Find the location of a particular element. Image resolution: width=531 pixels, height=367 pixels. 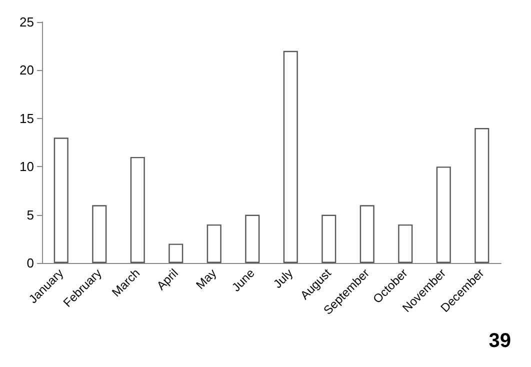

y-tick-label: 15 is located at coordinates (27, 118).